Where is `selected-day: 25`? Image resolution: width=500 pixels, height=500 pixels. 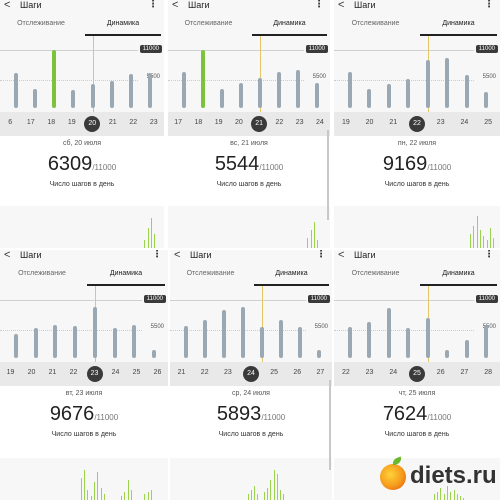
selected-day: 25 is located at coordinates (417, 374).